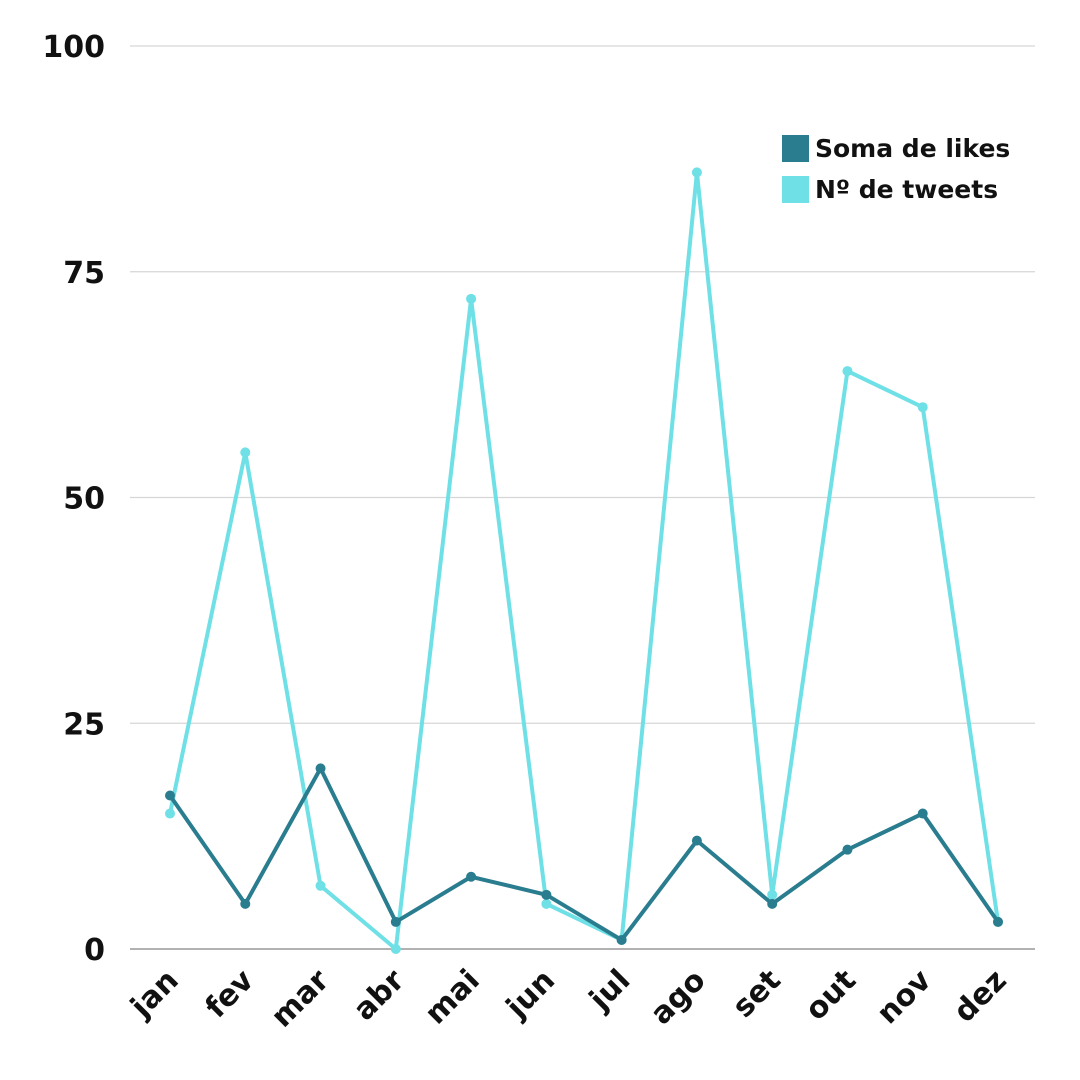 This screenshot has width=1080, height=1080. Describe the element at coordinates (569, 999) in the screenshot. I see `x-axis-ticks: jan fev mar abr mai jun jul ago set out nov dez` at that location.